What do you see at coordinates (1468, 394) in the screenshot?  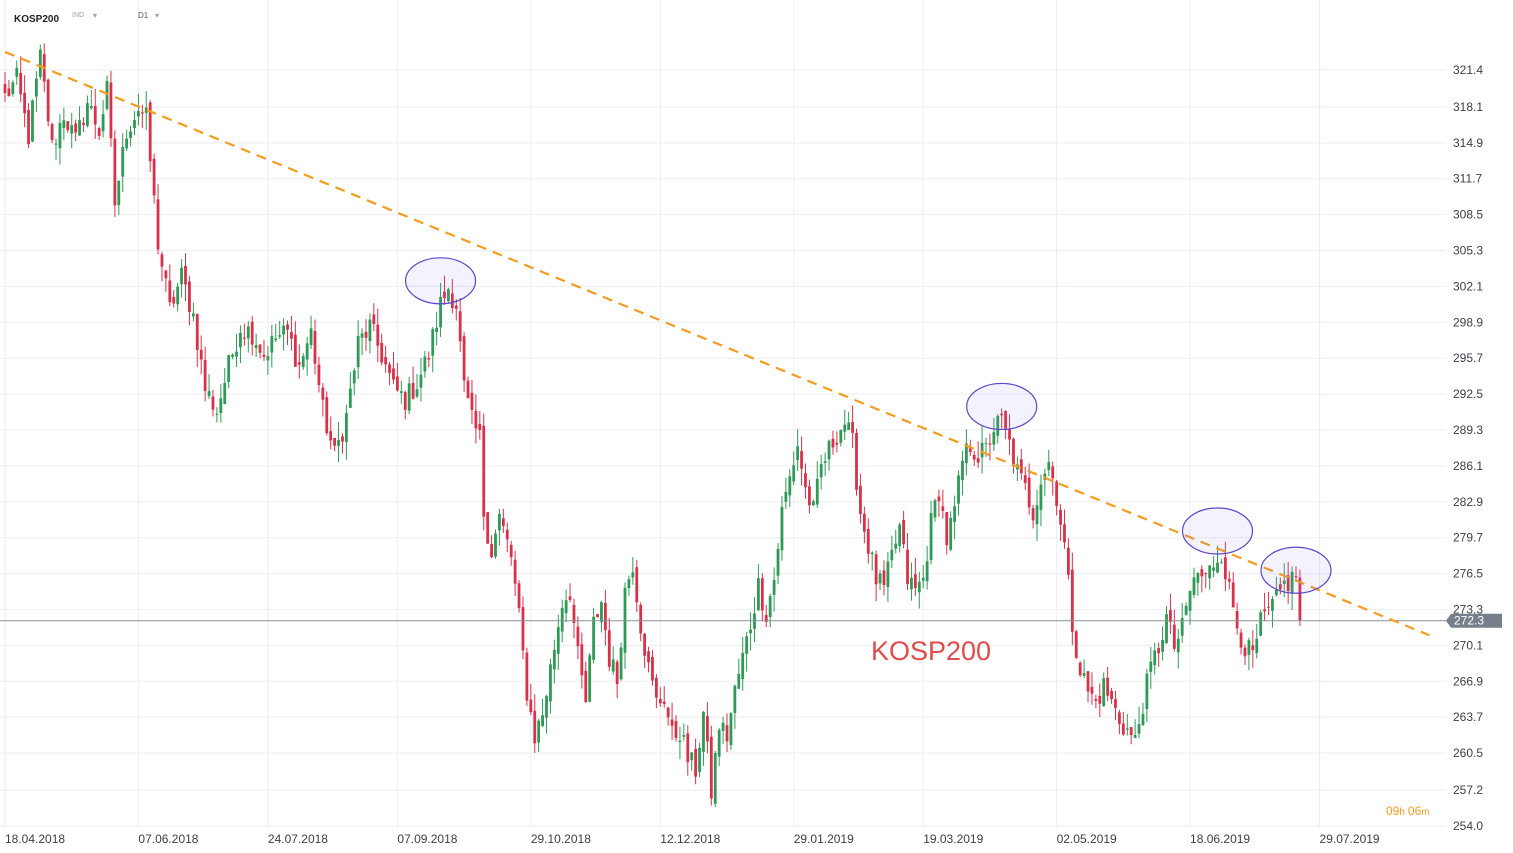 I see `y-tick-label: 292.5` at bounding box center [1468, 394].